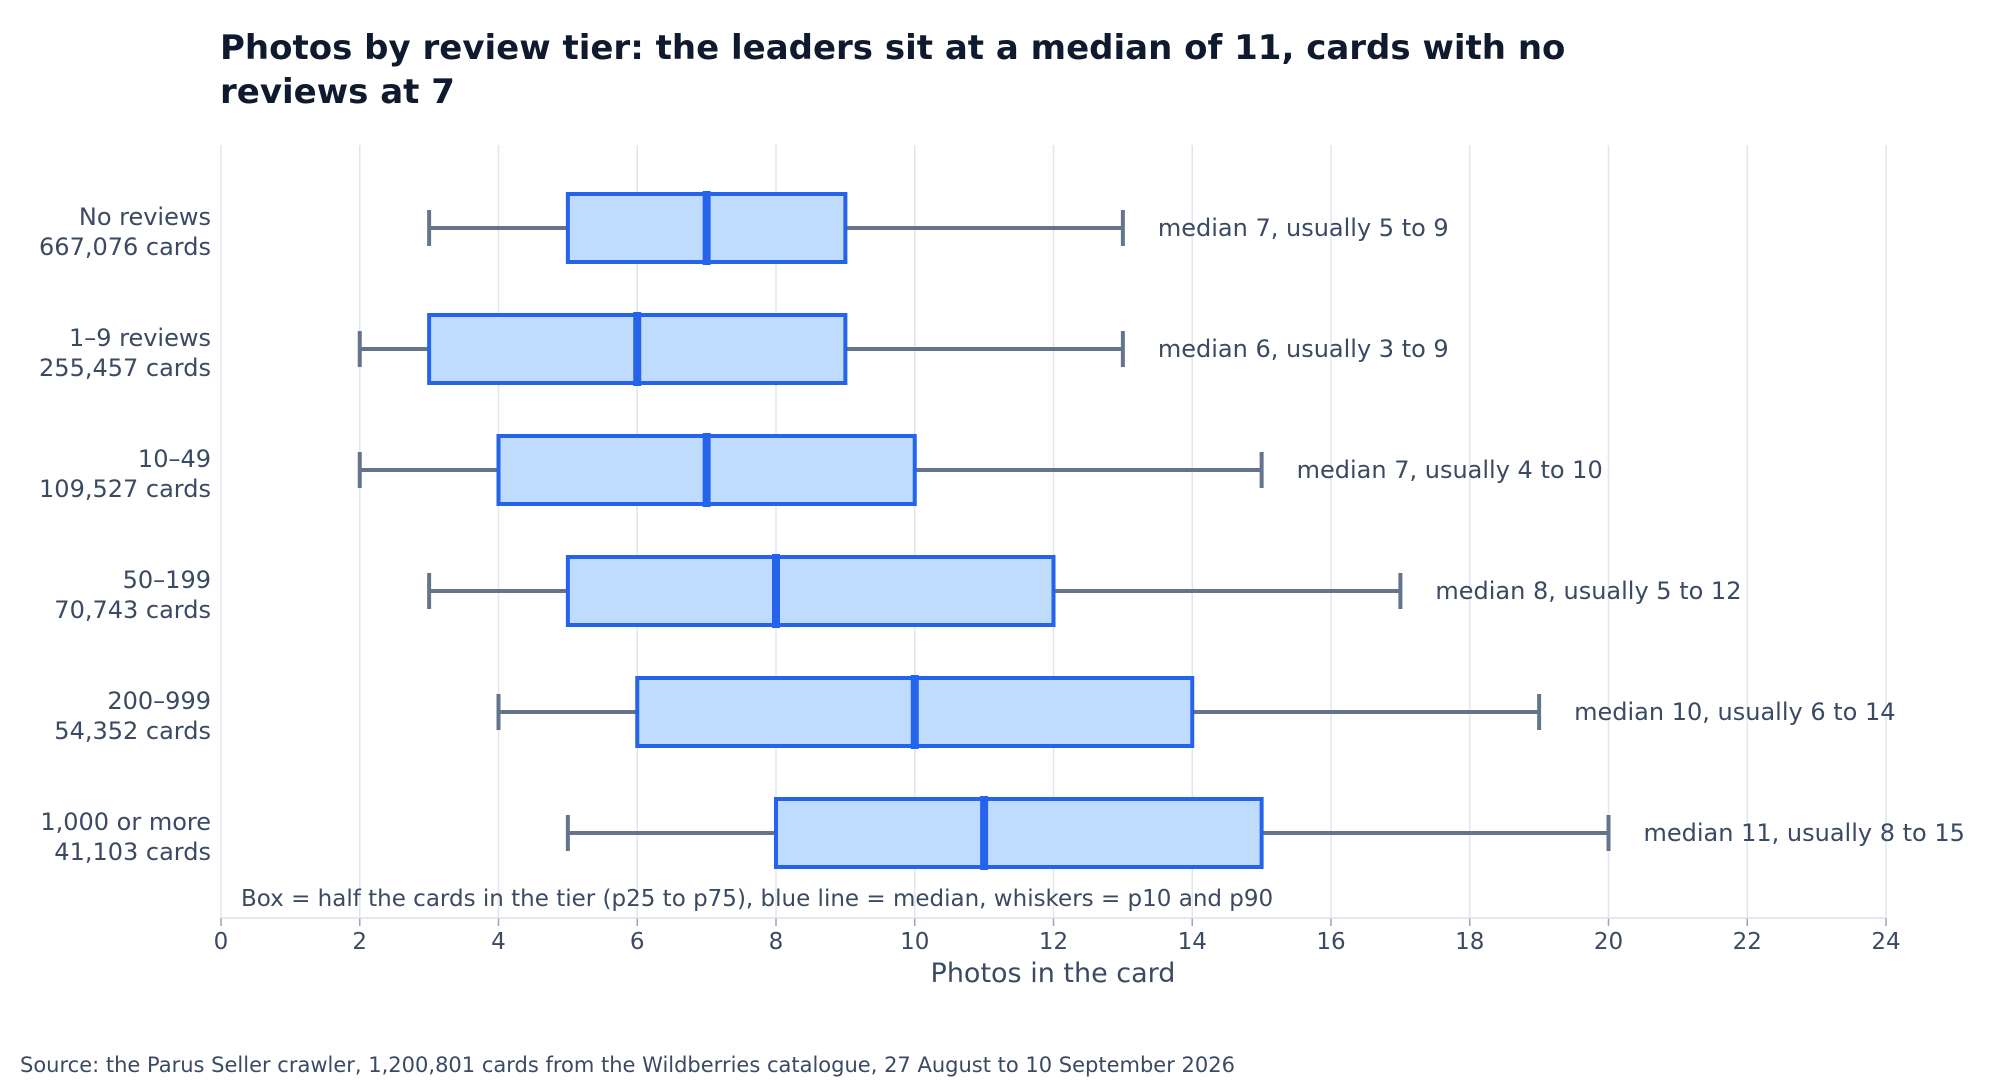 Image resolution: width=2000 pixels, height=1080 pixels. I want to click on category-count-label: 255,457 cards, so click(125, 368).